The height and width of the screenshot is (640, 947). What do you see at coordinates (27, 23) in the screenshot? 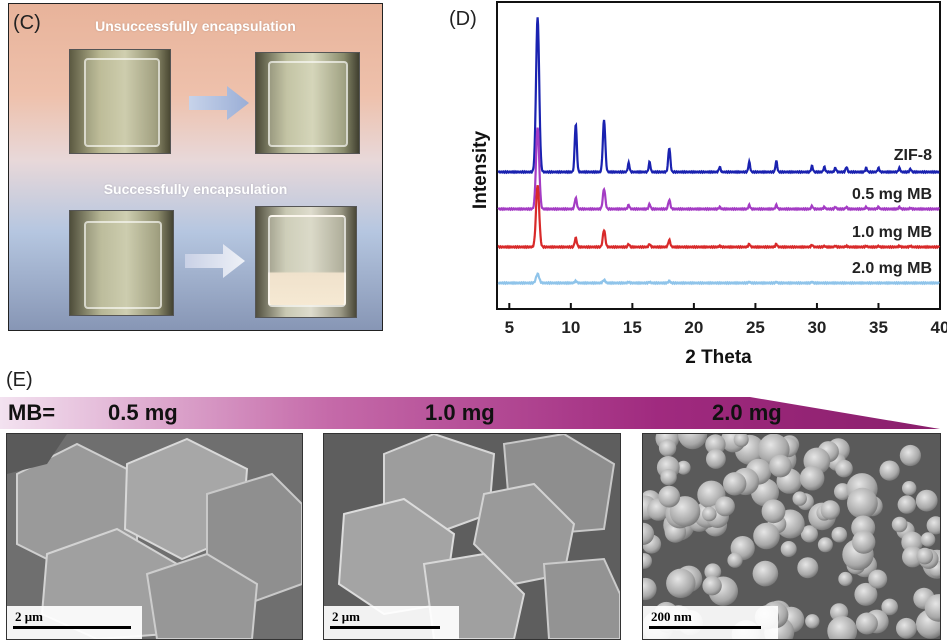
I see `panel-c-label: (C)` at bounding box center [27, 23].